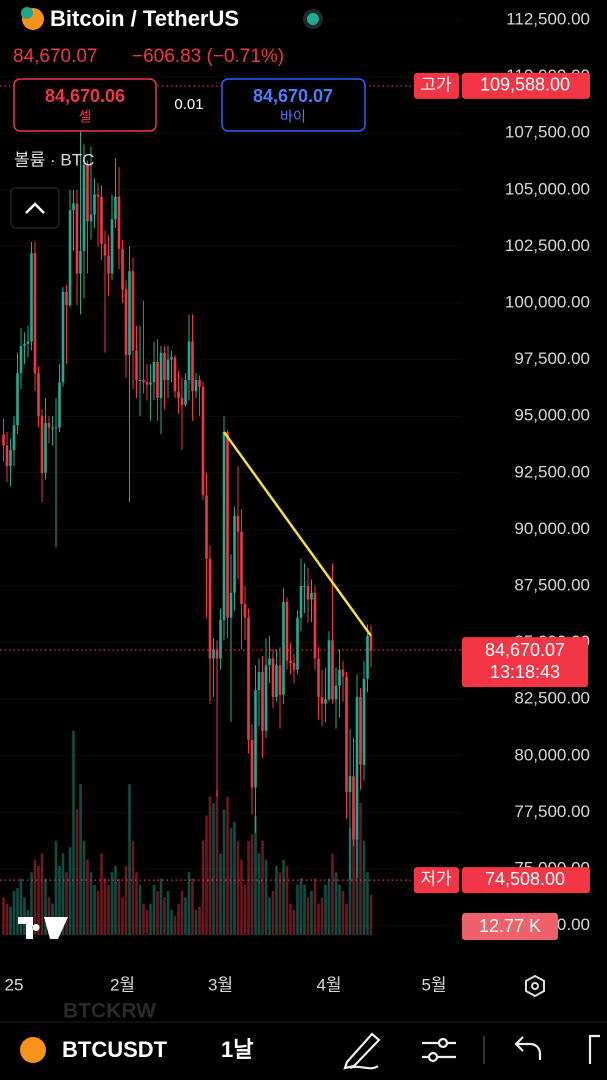 This screenshot has width=607, height=1080. What do you see at coordinates (293, 105) in the screenshot?
I see `buy-button` at bounding box center [293, 105].